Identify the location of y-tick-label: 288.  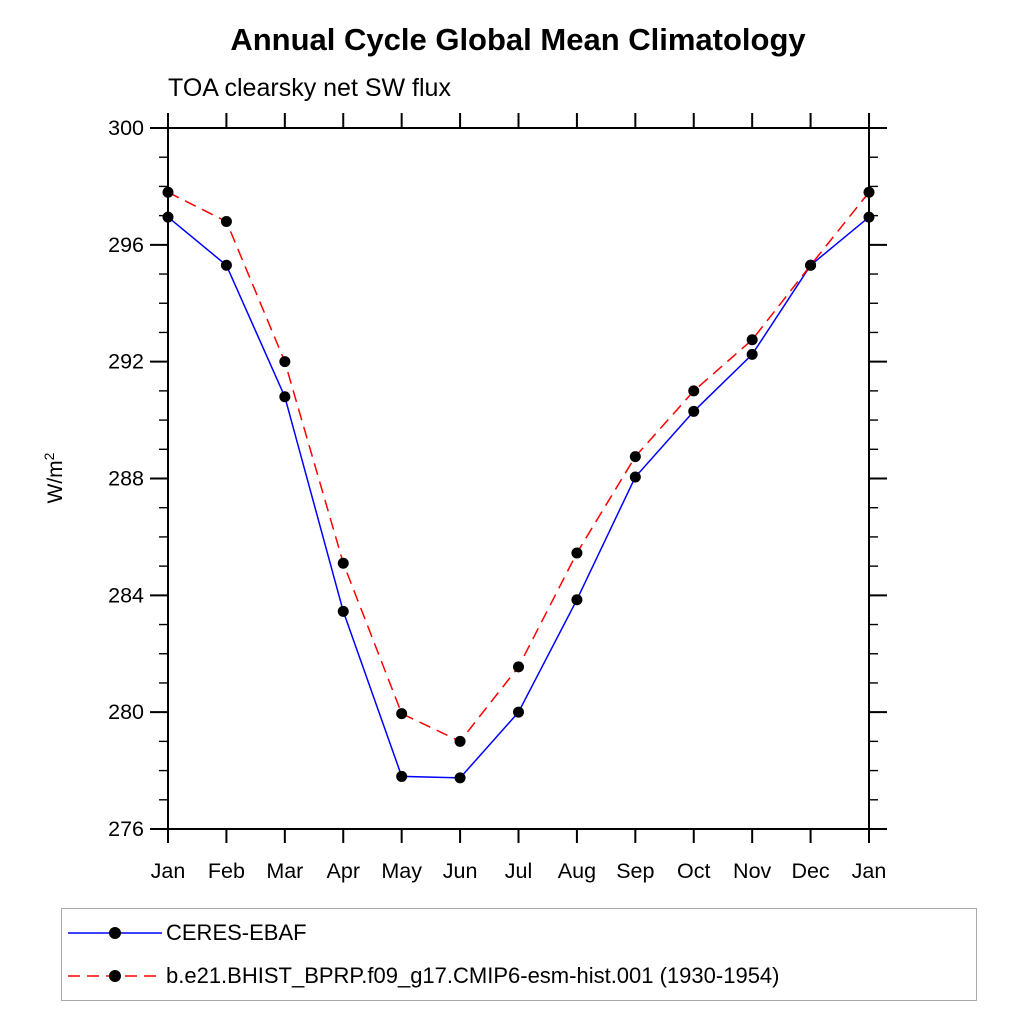
(126, 479).